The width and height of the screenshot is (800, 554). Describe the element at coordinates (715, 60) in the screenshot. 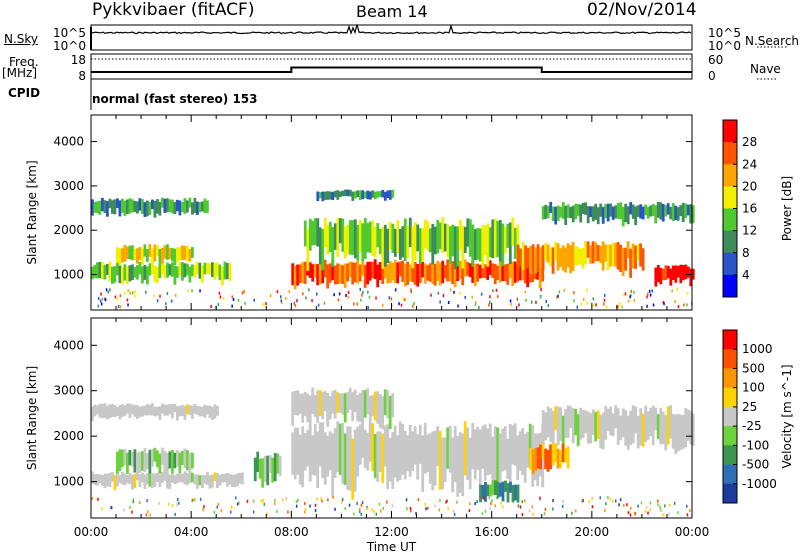

I see `nave-right-tick: 60` at that location.